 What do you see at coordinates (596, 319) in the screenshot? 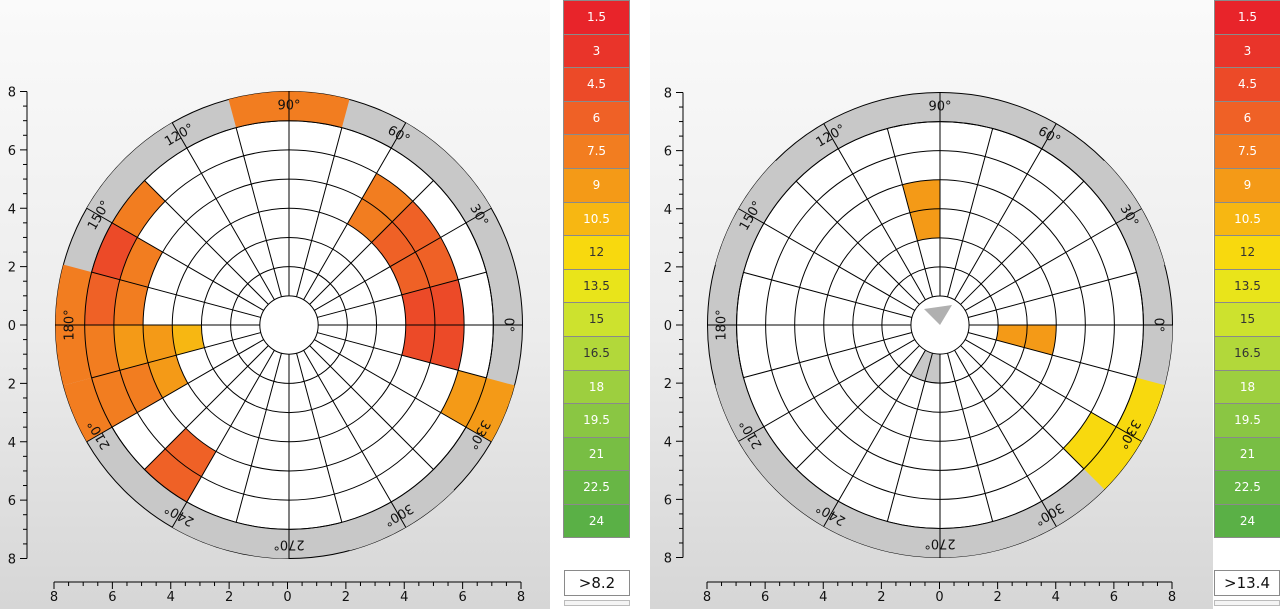
I see `legend-cell: 15` at bounding box center [596, 319].